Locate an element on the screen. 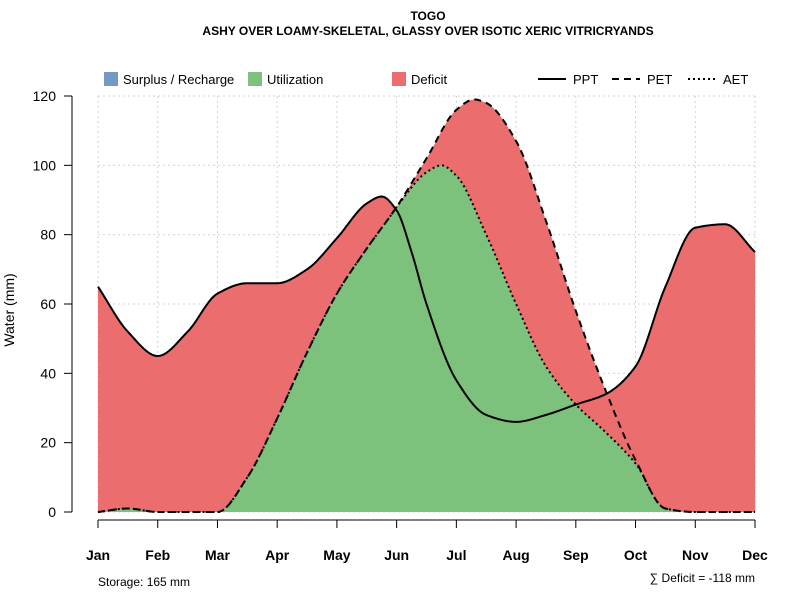  legend-swatch-utilization is located at coordinates (255, 79).